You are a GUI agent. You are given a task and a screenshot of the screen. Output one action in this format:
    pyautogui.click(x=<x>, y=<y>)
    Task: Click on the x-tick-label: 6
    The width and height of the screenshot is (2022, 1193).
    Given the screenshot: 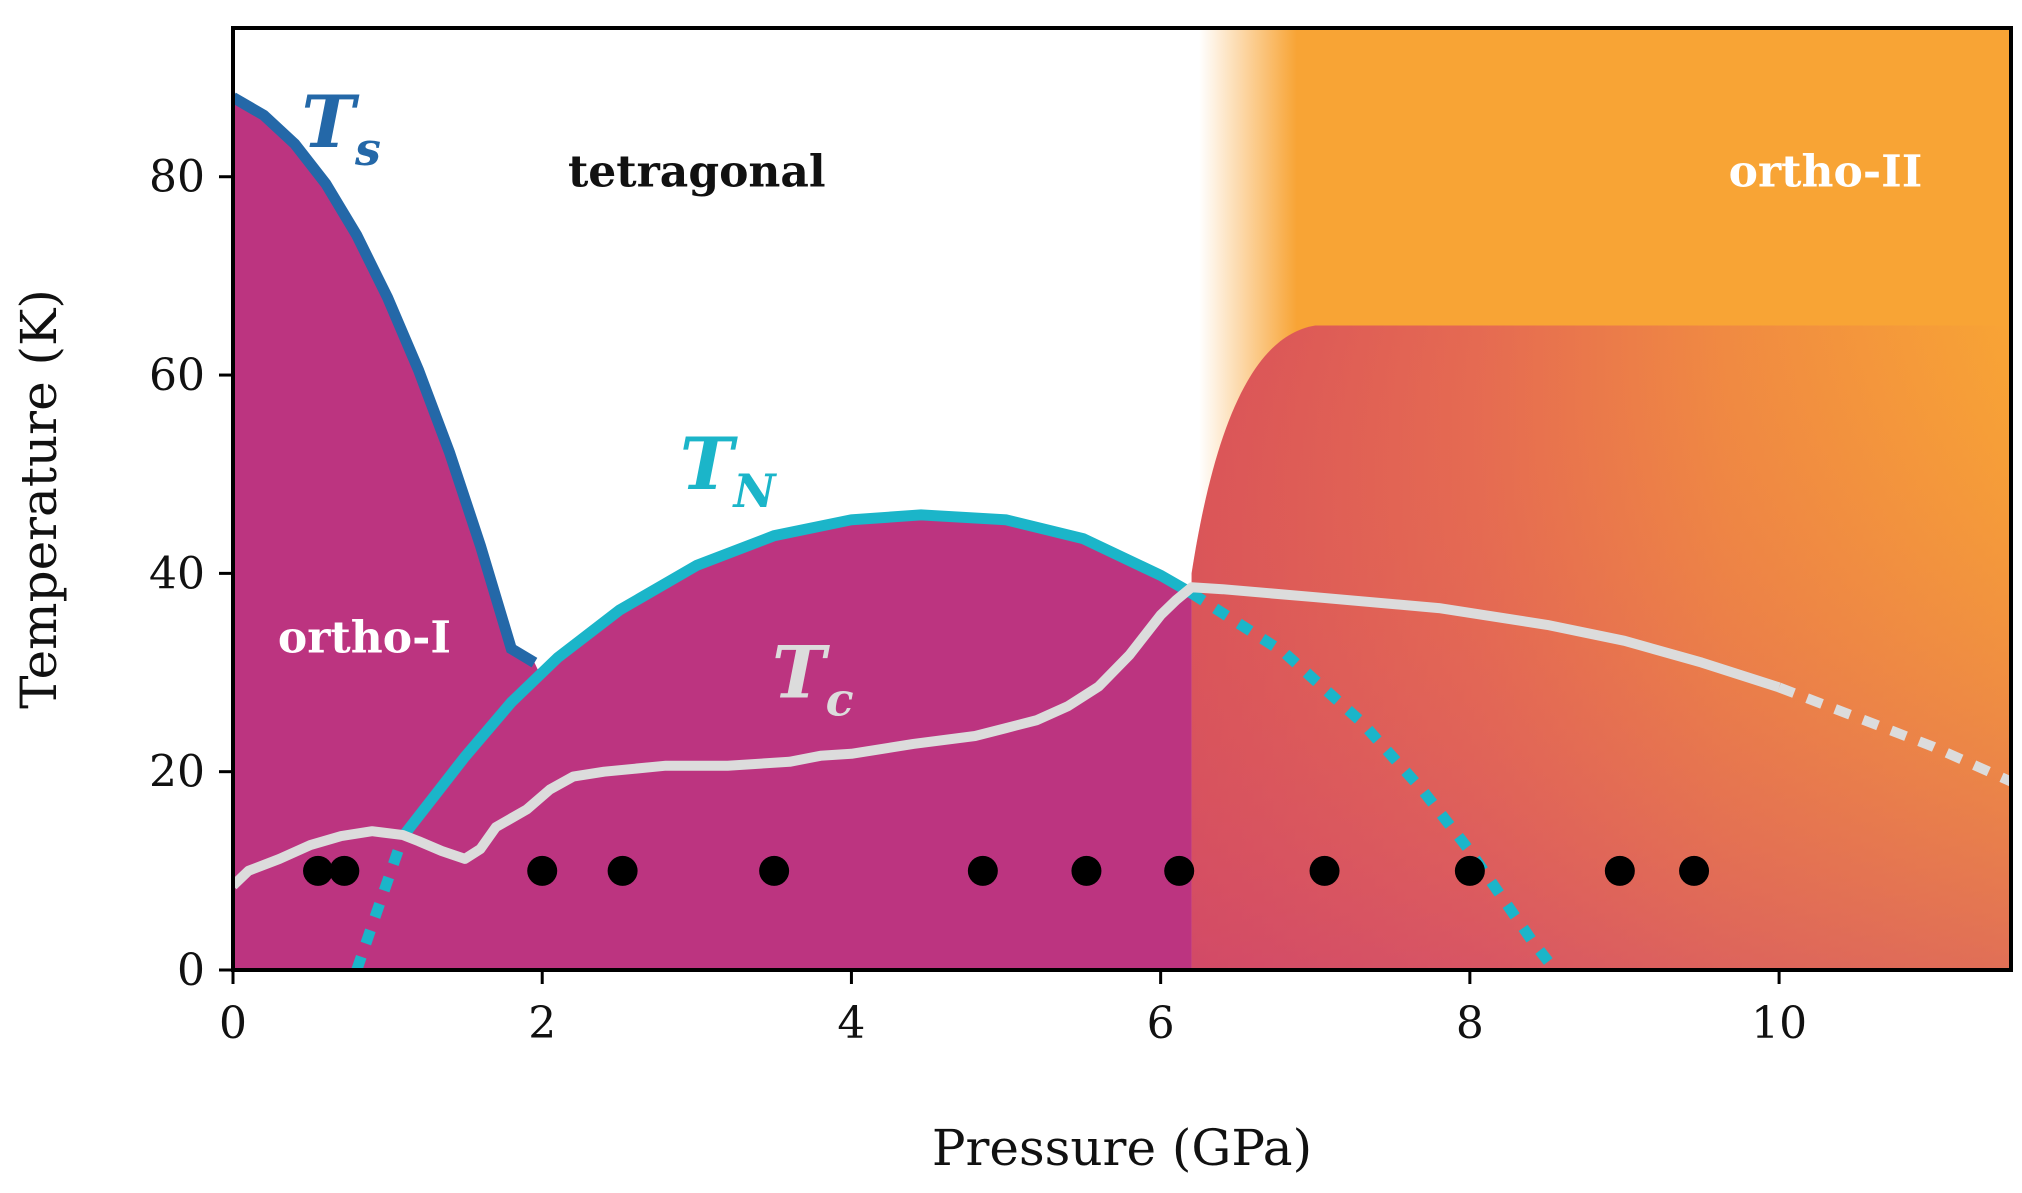 What is the action you would take?
    pyautogui.click(x=1161, y=1023)
    